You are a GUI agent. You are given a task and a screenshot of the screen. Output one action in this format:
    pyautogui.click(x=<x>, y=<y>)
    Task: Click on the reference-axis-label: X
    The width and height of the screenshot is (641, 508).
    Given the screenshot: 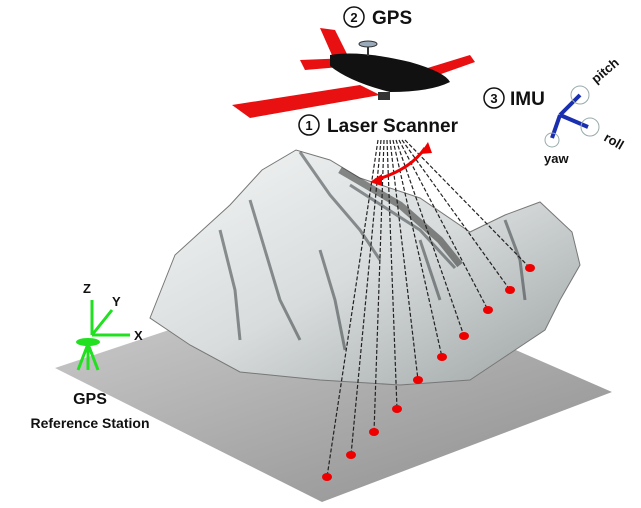 What is the action you would take?
    pyautogui.click(x=138, y=335)
    